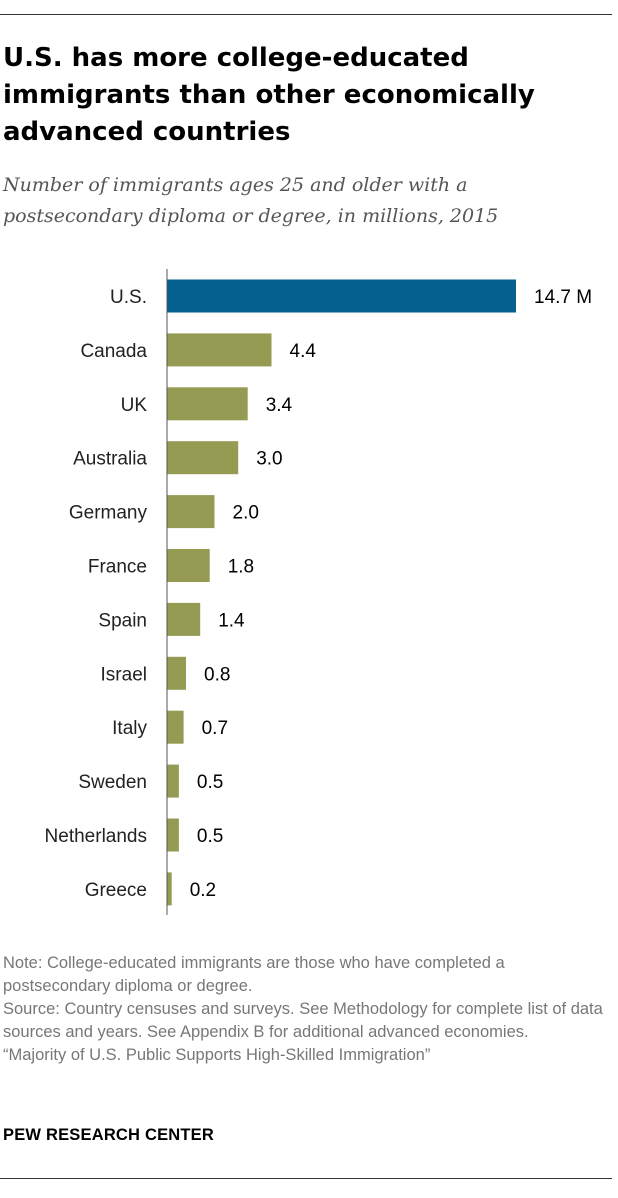 The height and width of the screenshot is (1198, 618). Describe the element at coordinates (215, 728) in the screenshot. I see `value-label-italy: 0.7` at that location.